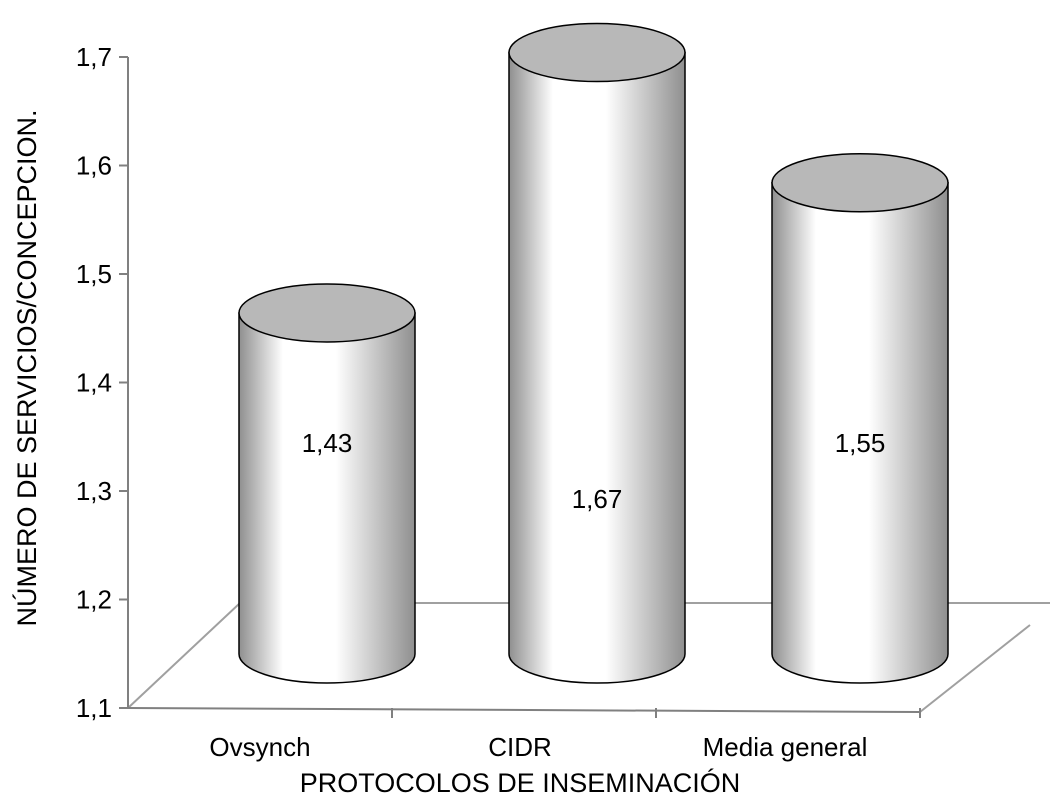 This screenshot has height=802, width=1050. What do you see at coordinates (94, 166) in the screenshot?
I see `y-tick-label: 1,6` at bounding box center [94, 166].